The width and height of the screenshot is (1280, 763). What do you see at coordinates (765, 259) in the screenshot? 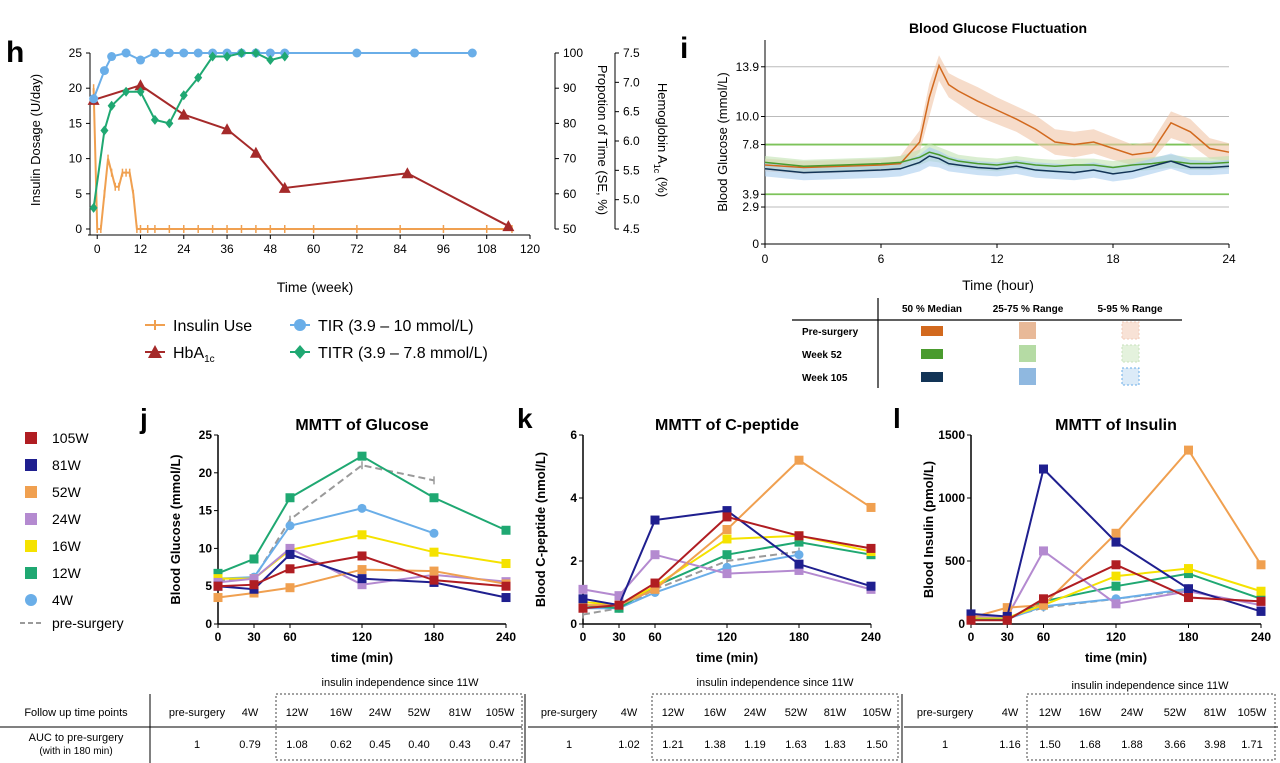
I see `i-x-tick-label: 0` at bounding box center [765, 259].